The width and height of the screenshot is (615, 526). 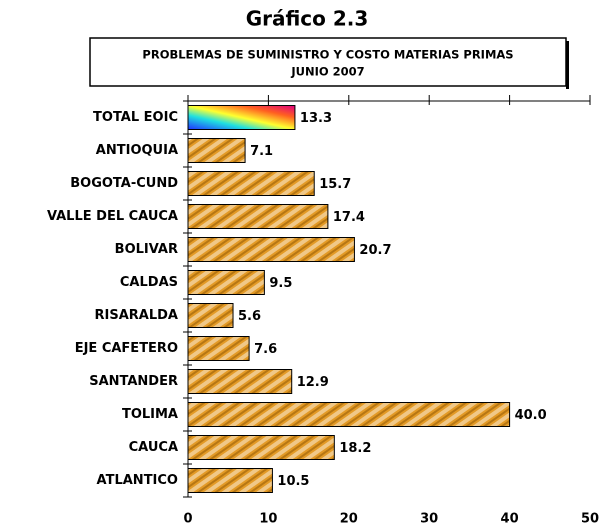 What do you see at coordinates (429, 519) in the screenshot?
I see `x-tick-label: 30` at bounding box center [429, 519].